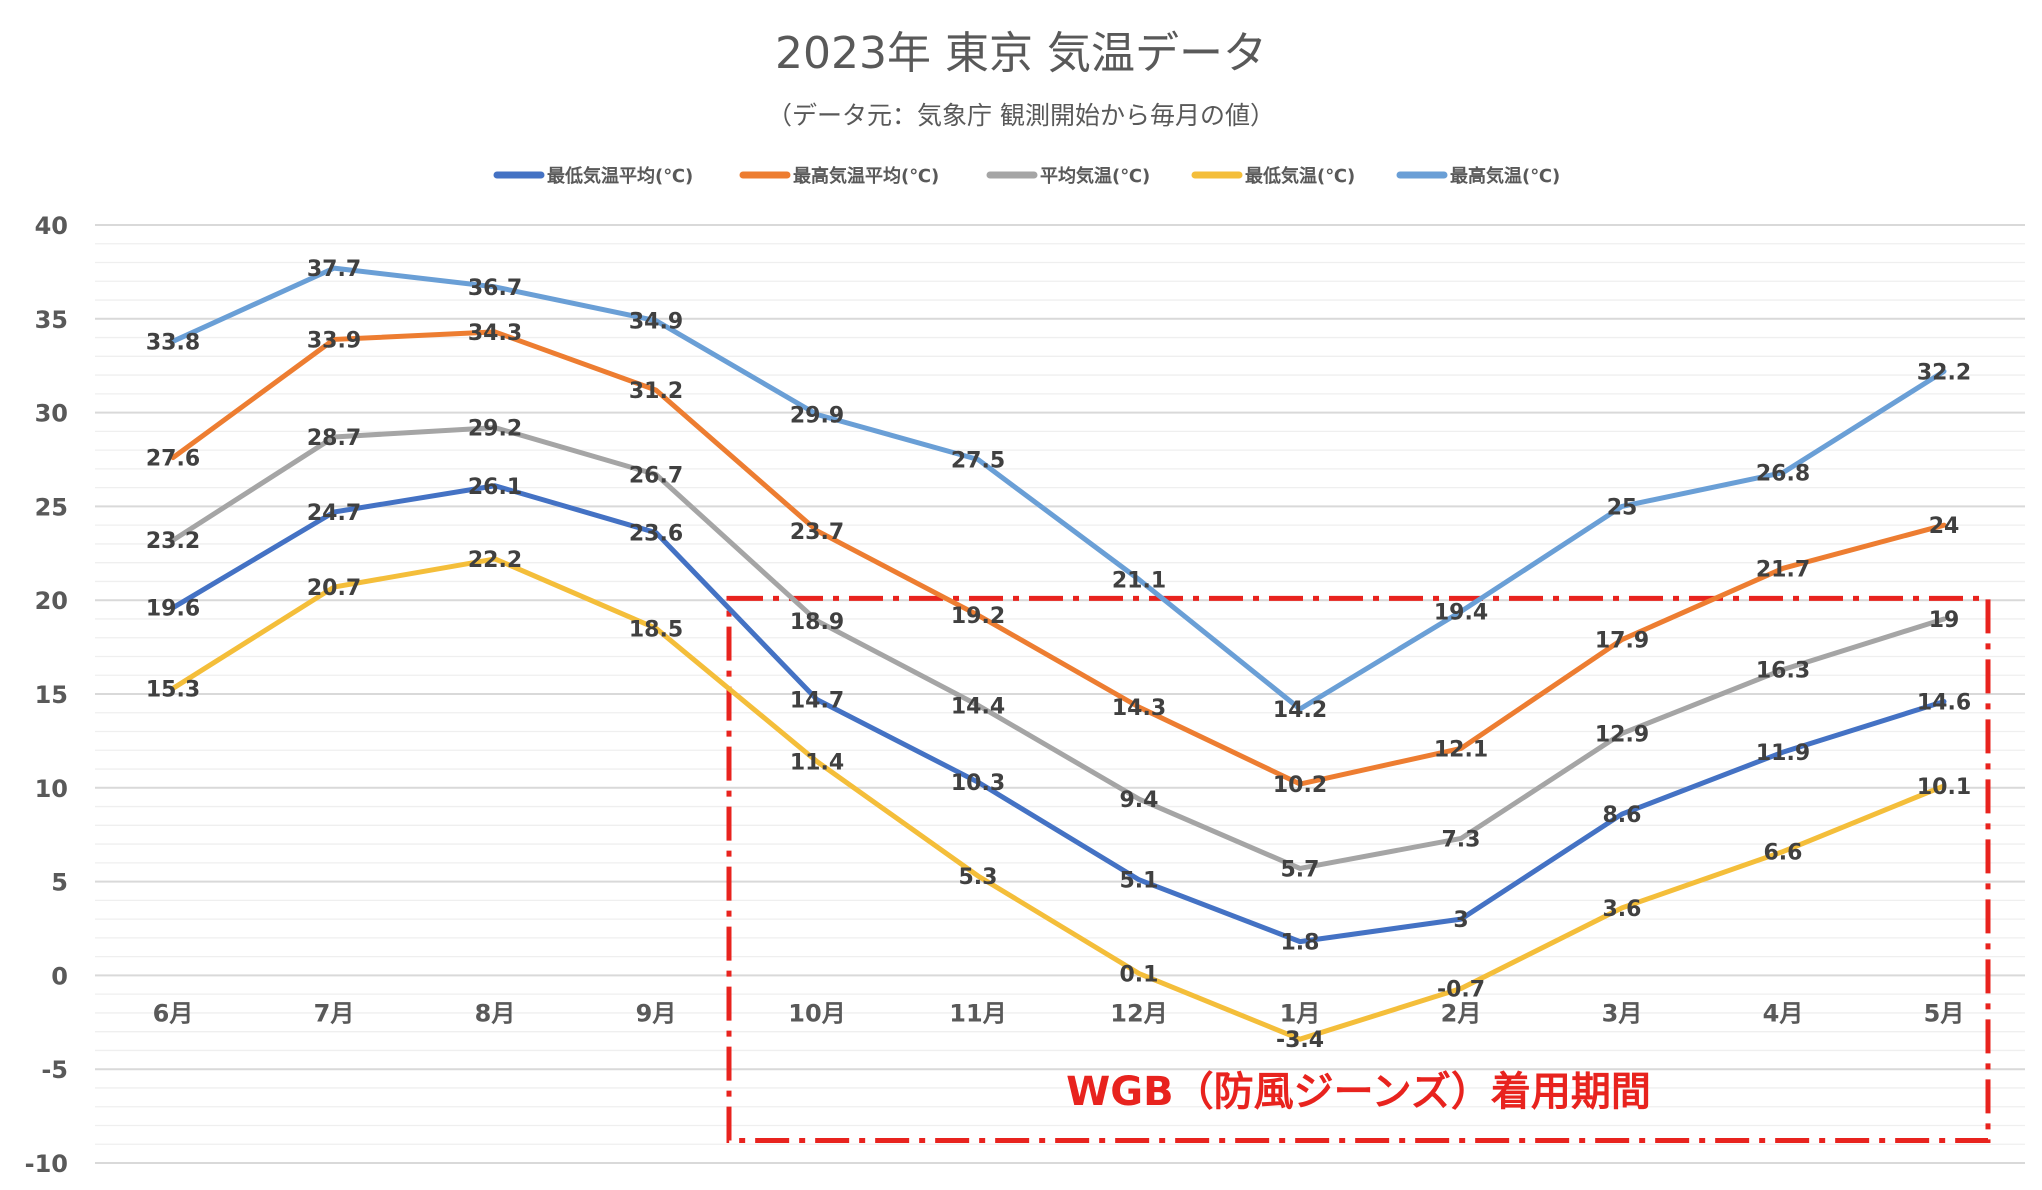  I want to click on y-tick-label: 15, so click(51, 695).